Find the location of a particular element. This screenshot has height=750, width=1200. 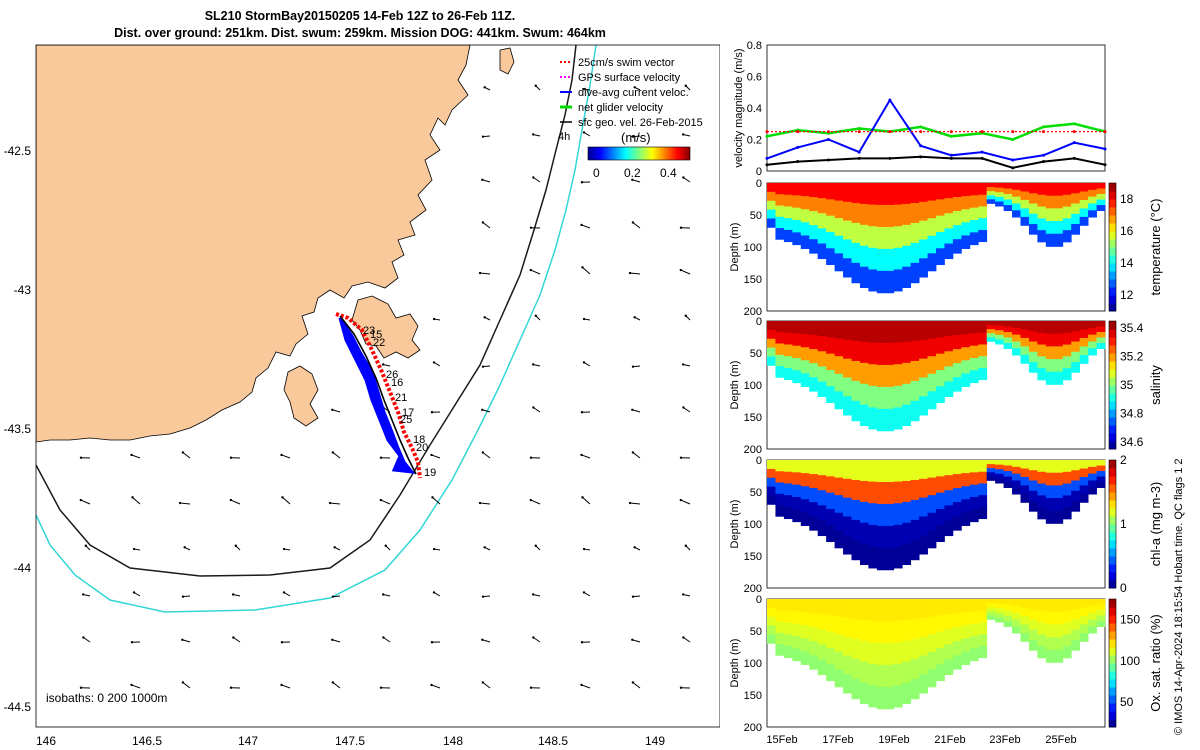

y-tick-label: -44 is located at coordinates (23, 568).